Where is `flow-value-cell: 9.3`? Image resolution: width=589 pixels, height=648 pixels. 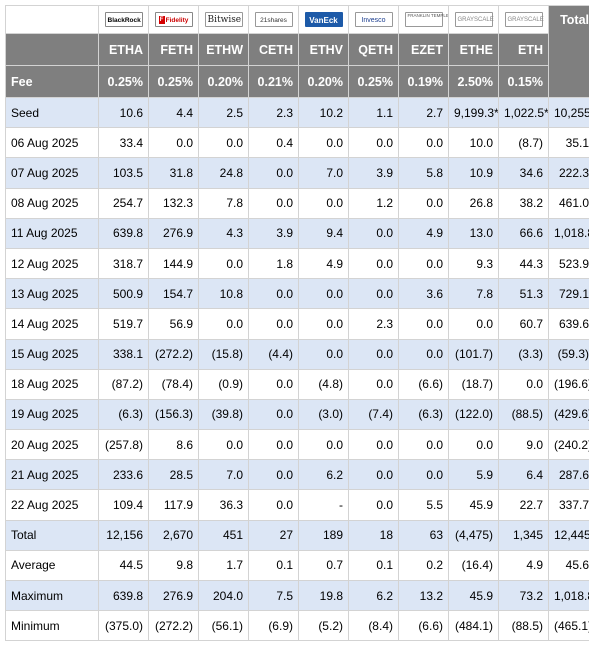 flow-value-cell: 9.3 is located at coordinates (473, 263).